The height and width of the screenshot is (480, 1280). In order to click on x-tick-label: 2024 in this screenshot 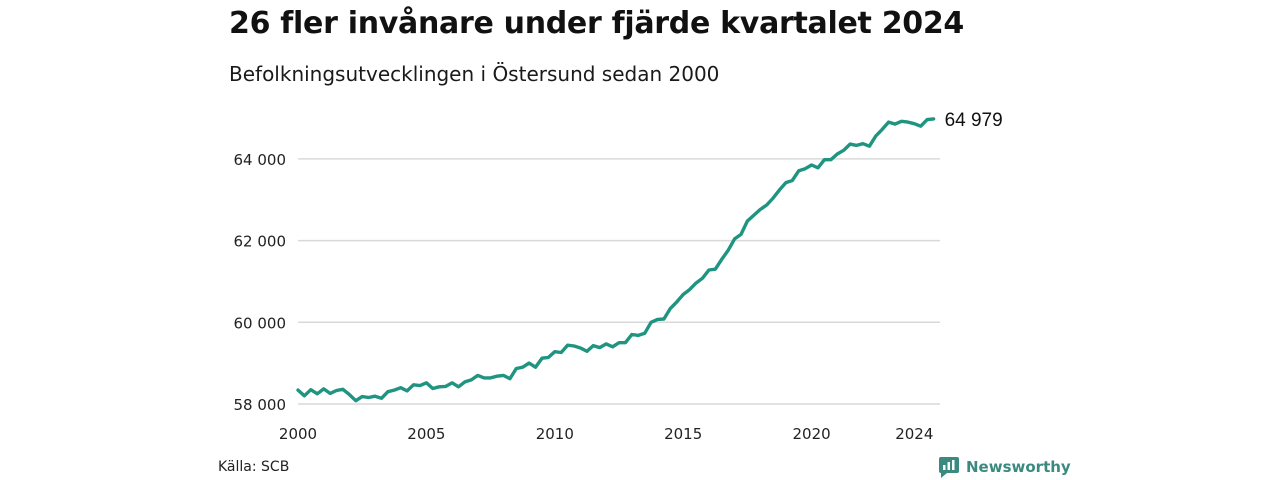, I will do `click(914, 434)`.